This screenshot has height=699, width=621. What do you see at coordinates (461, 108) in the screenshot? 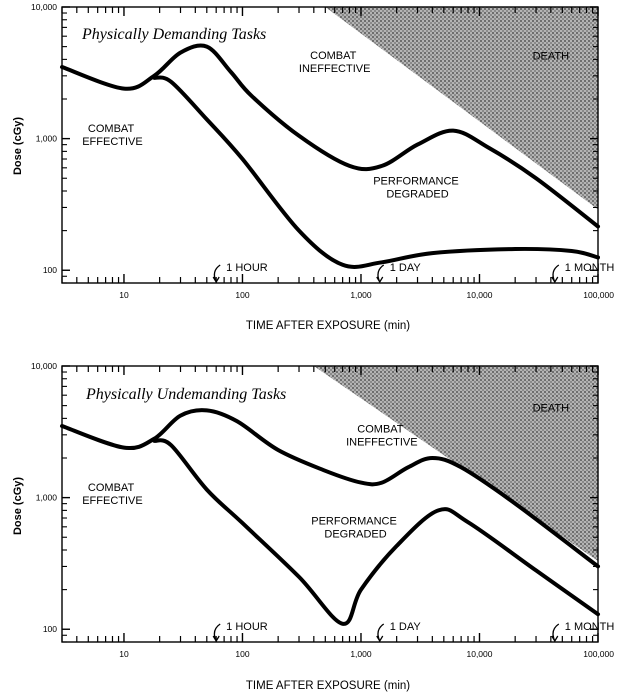
I see `death-region` at bounding box center [461, 108].